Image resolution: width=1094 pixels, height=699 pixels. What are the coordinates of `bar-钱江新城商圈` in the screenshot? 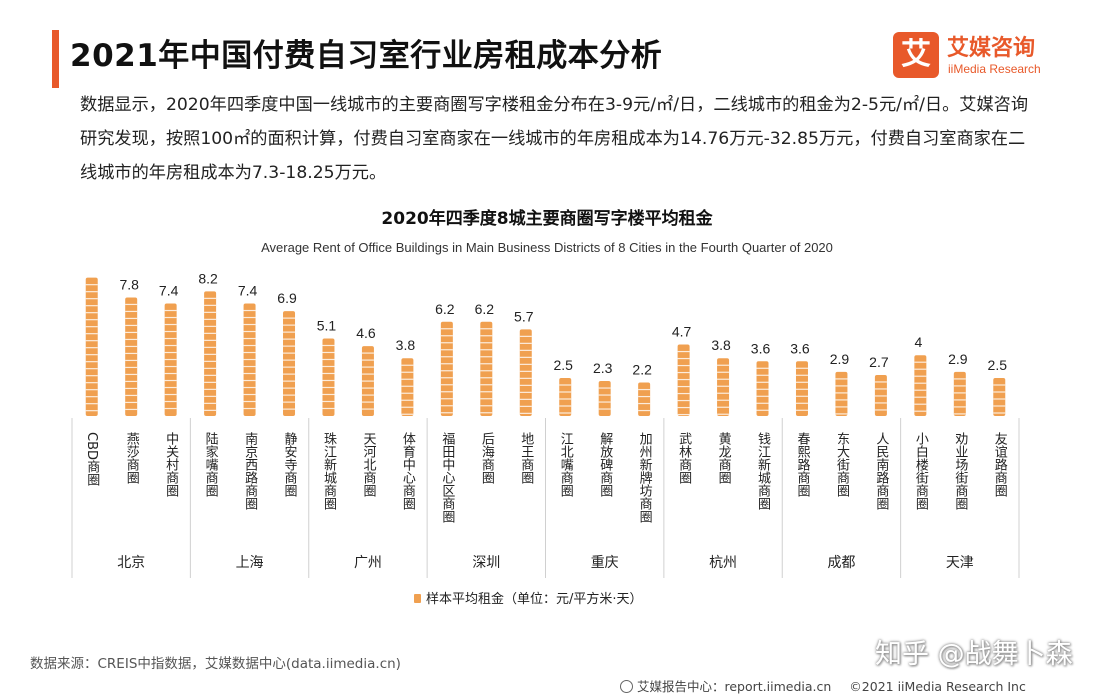 It's located at (762, 388).